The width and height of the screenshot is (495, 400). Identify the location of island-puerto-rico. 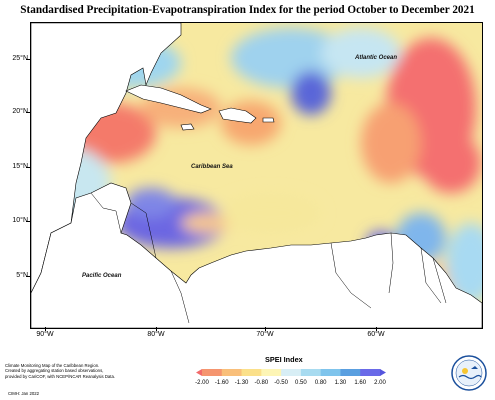
(268, 120).